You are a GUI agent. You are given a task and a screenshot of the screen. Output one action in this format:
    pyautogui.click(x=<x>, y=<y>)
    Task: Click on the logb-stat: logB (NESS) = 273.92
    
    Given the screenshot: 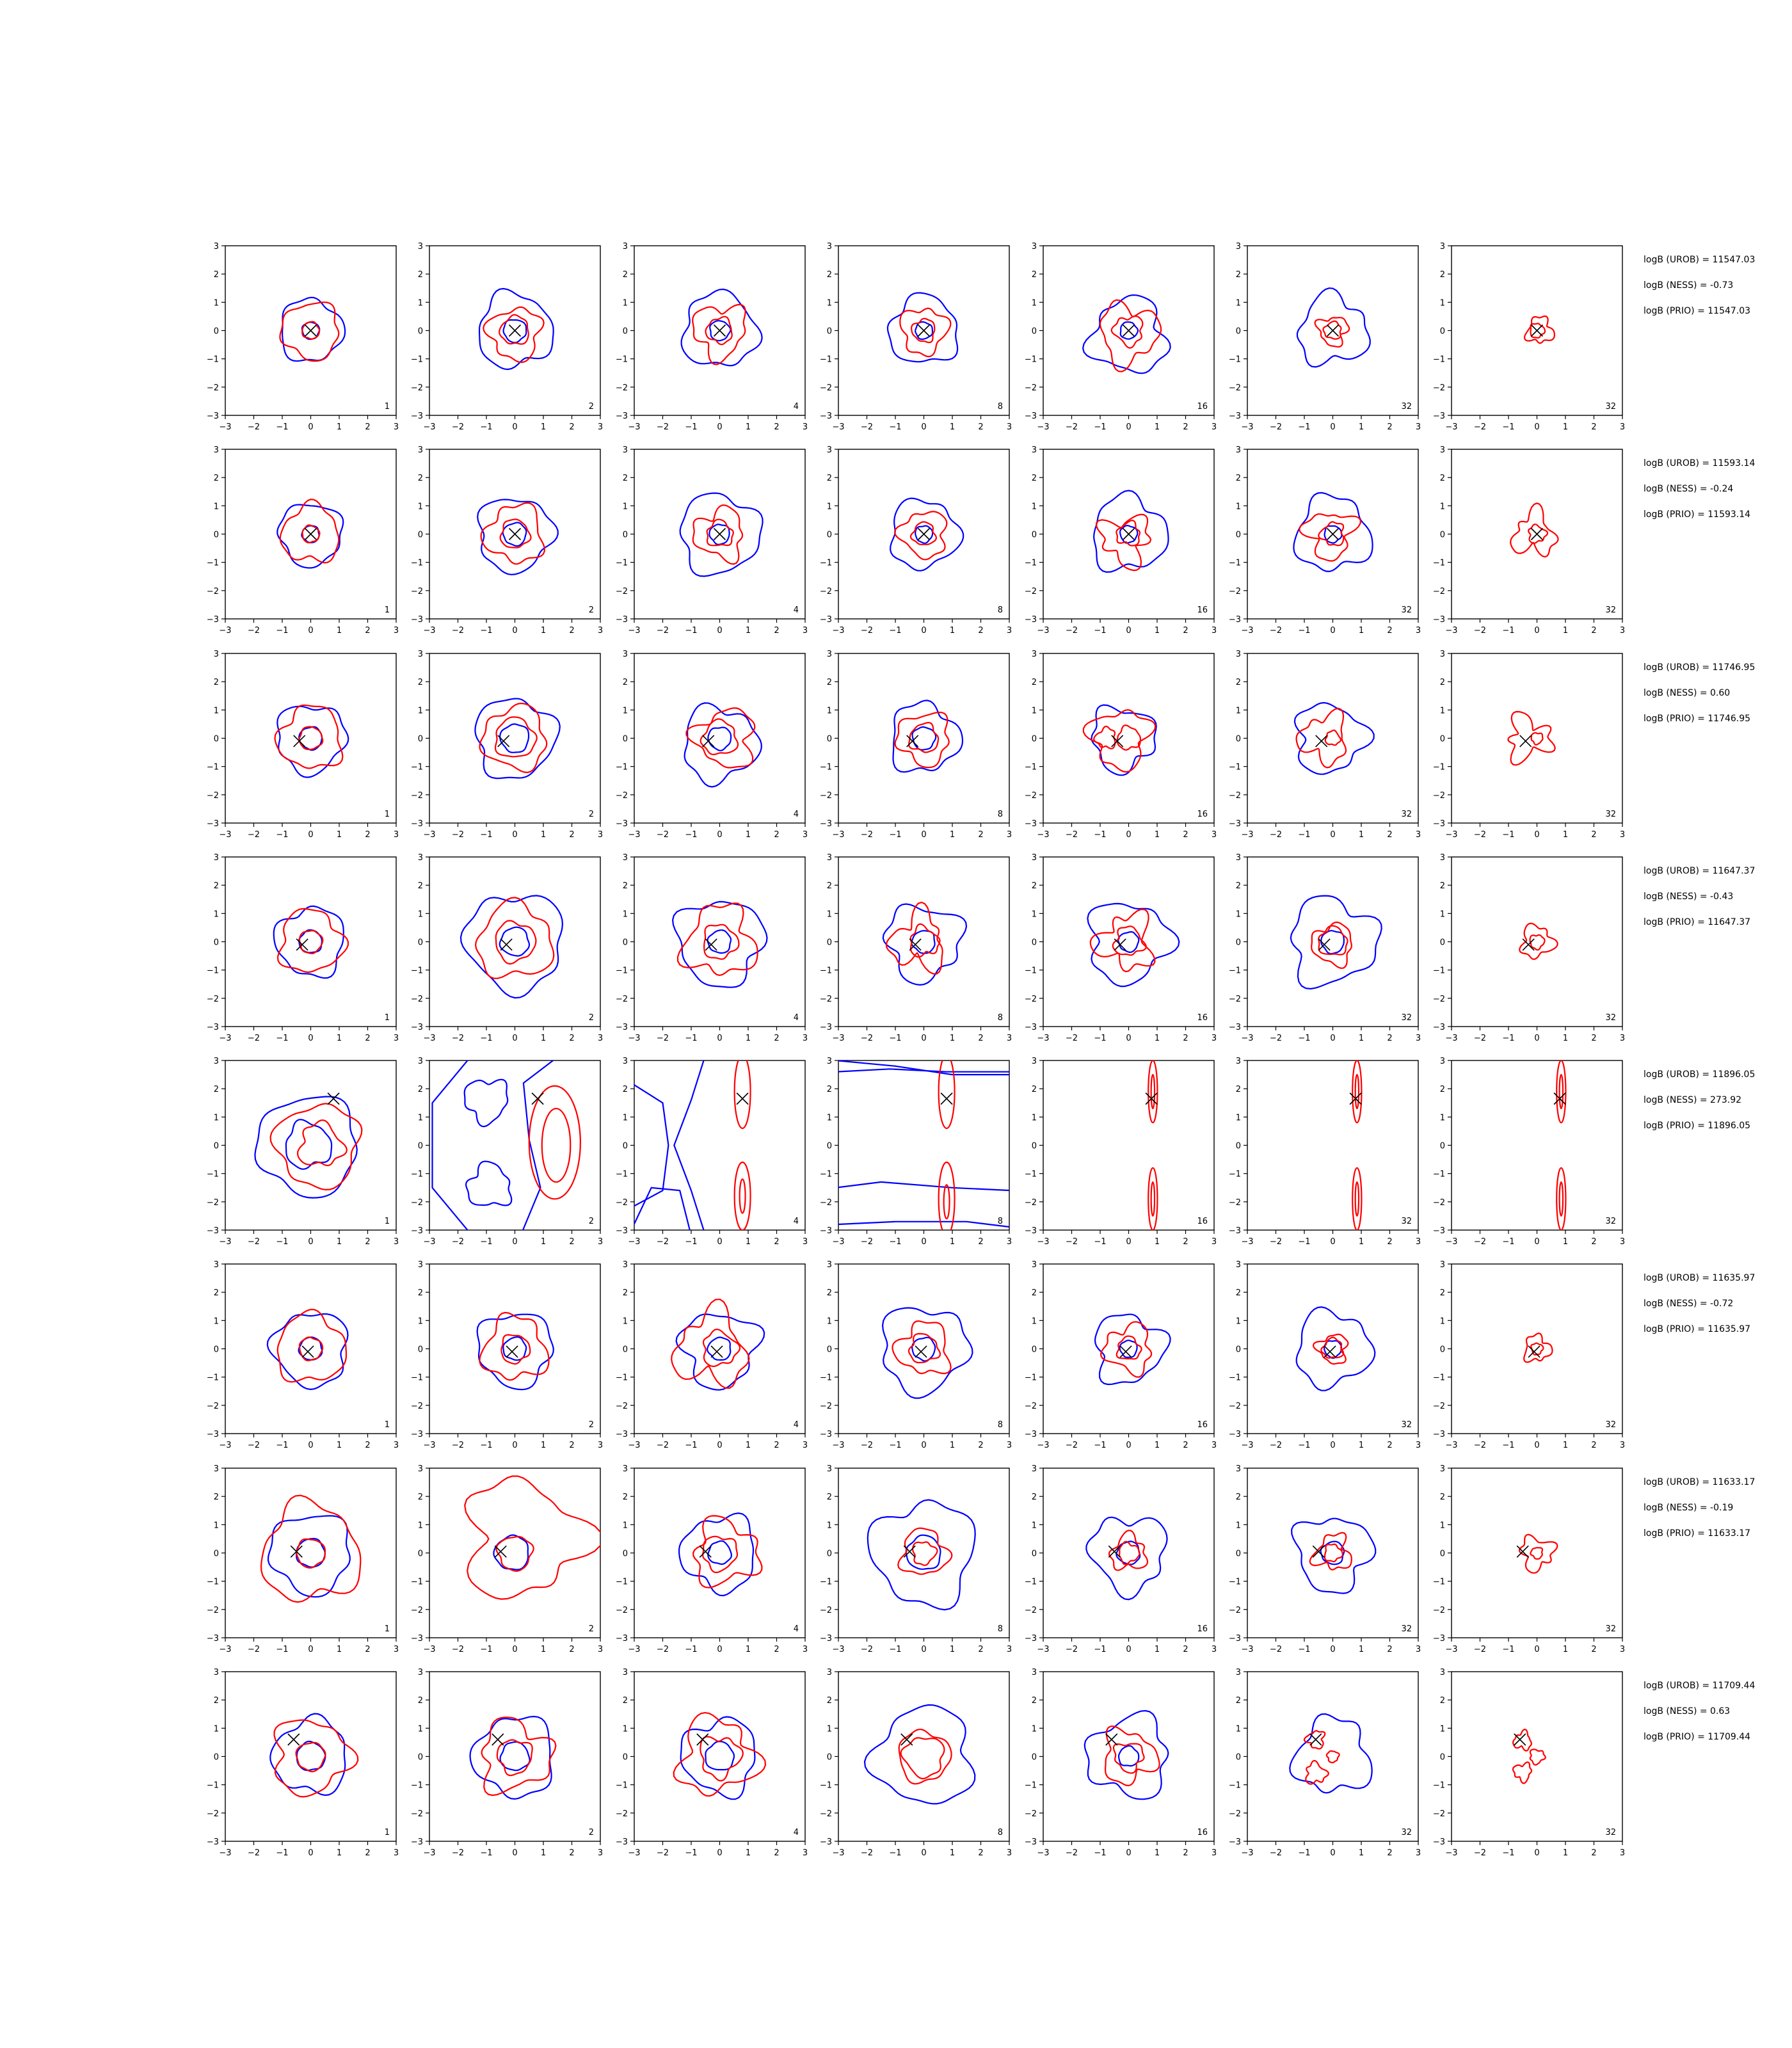 What is the action you would take?
    pyautogui.click(x=1692, y=1100)
    